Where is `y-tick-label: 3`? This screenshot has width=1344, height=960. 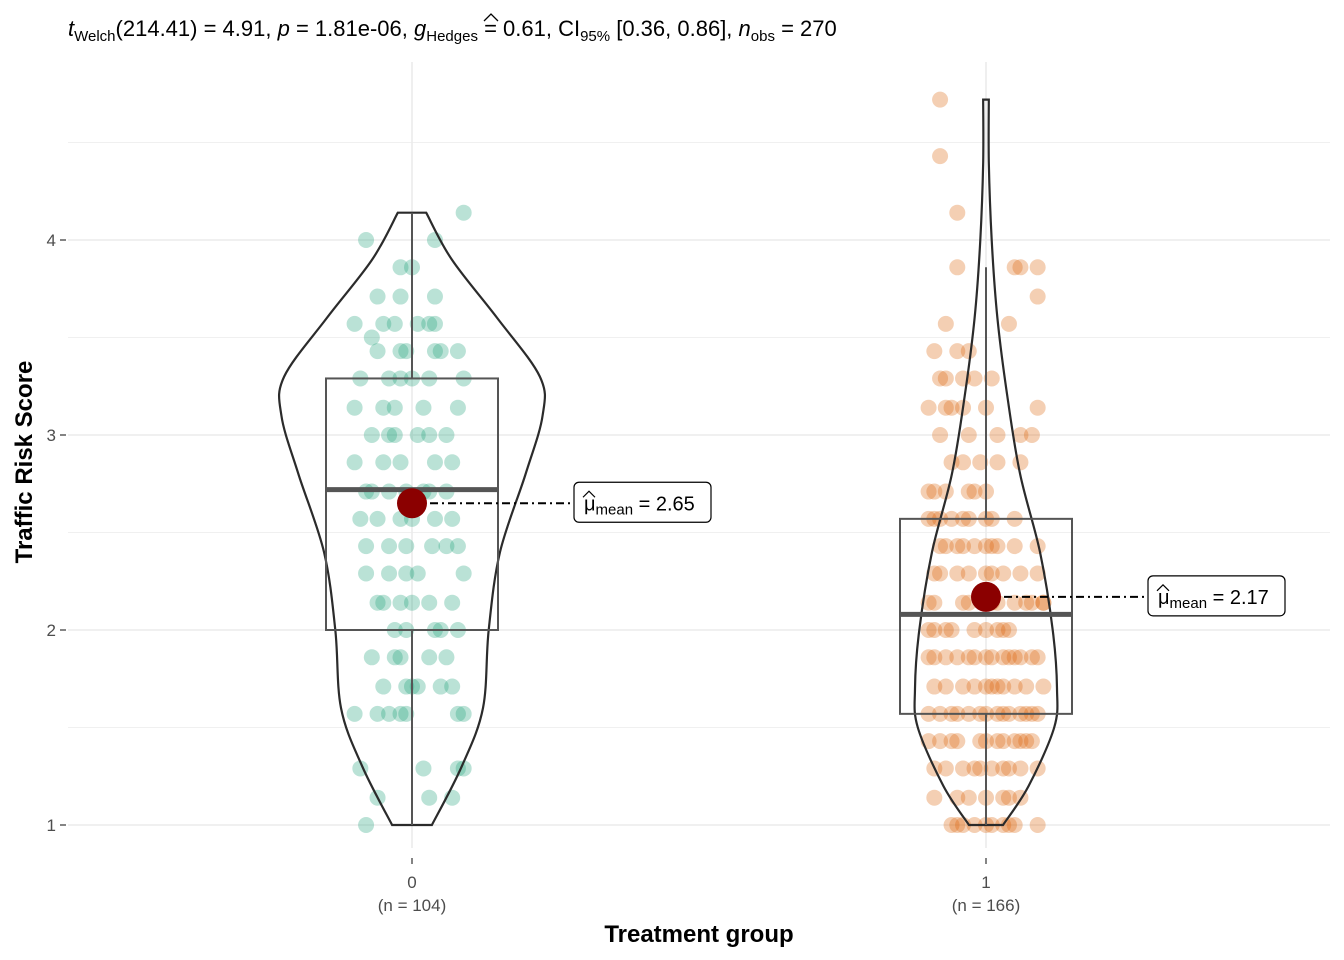
y-tick-label: 3 is located at coordinates (51, 435).